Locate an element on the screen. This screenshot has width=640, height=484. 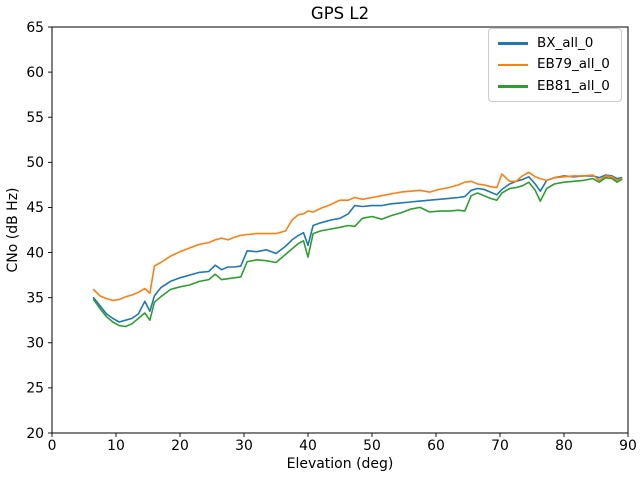
y-axis-label: CNo (dB Hz) is located at coordinates (13, 229).